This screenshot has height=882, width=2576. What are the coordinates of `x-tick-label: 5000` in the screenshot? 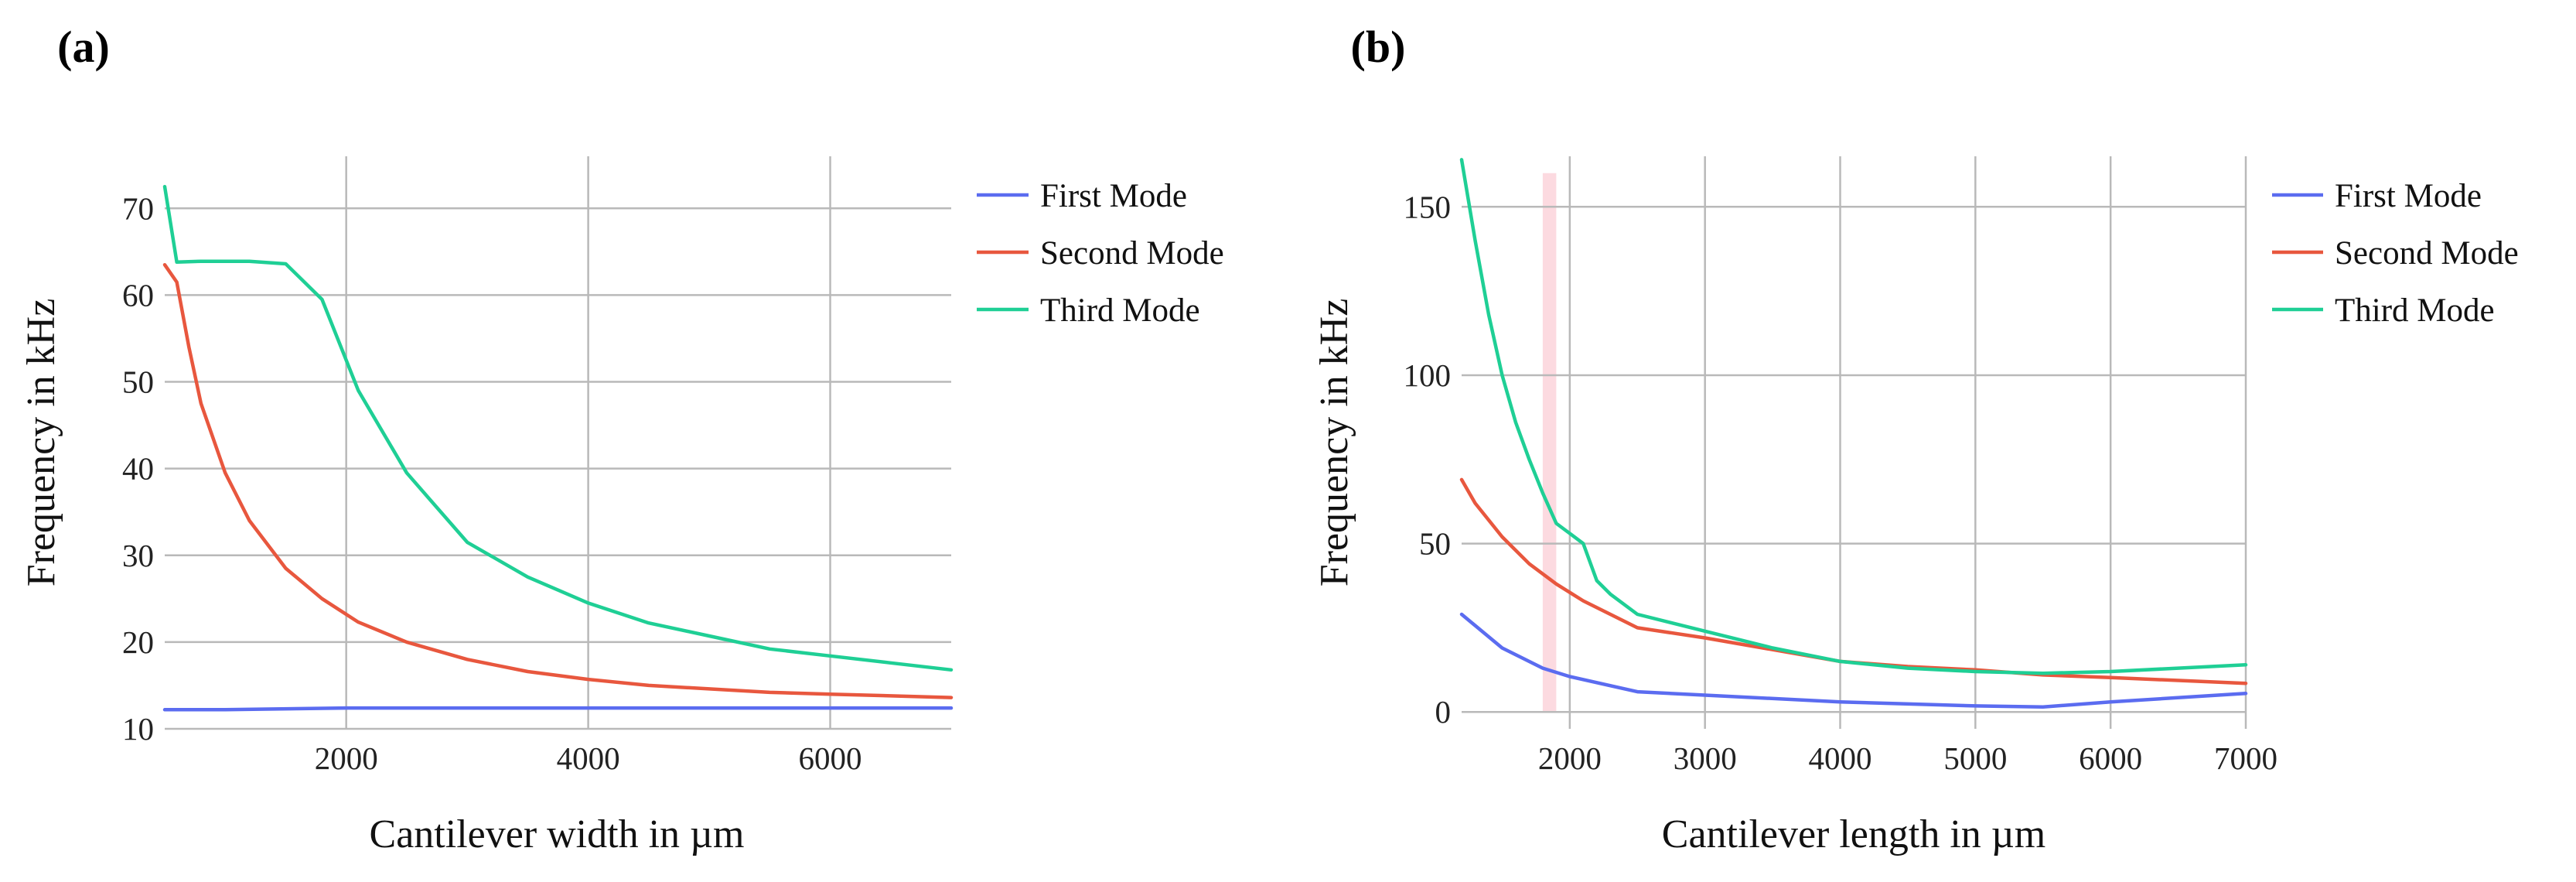 It's located at (1975, 758).